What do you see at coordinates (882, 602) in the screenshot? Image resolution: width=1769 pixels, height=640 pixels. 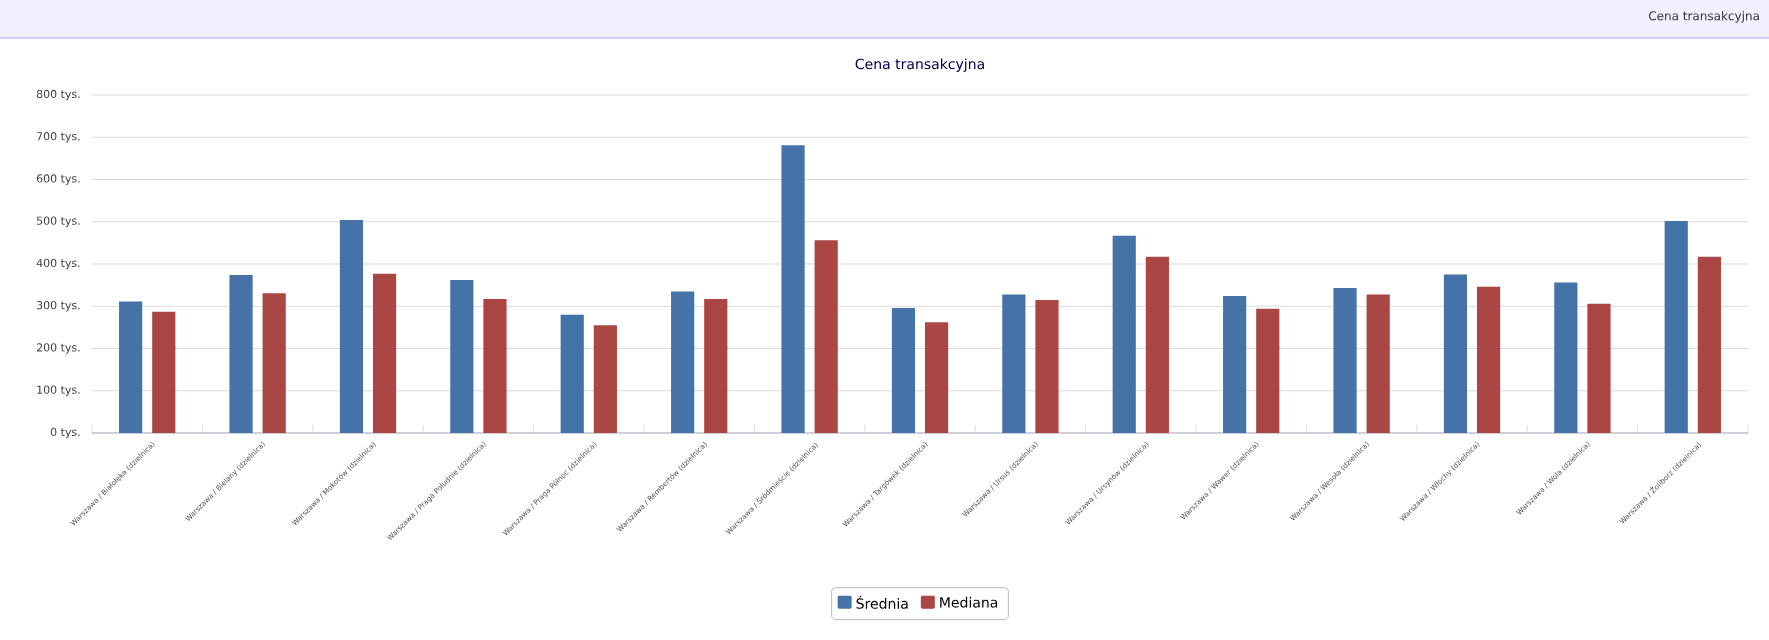 I see `legend-label: Średnia` at bounding box center [882, 602].